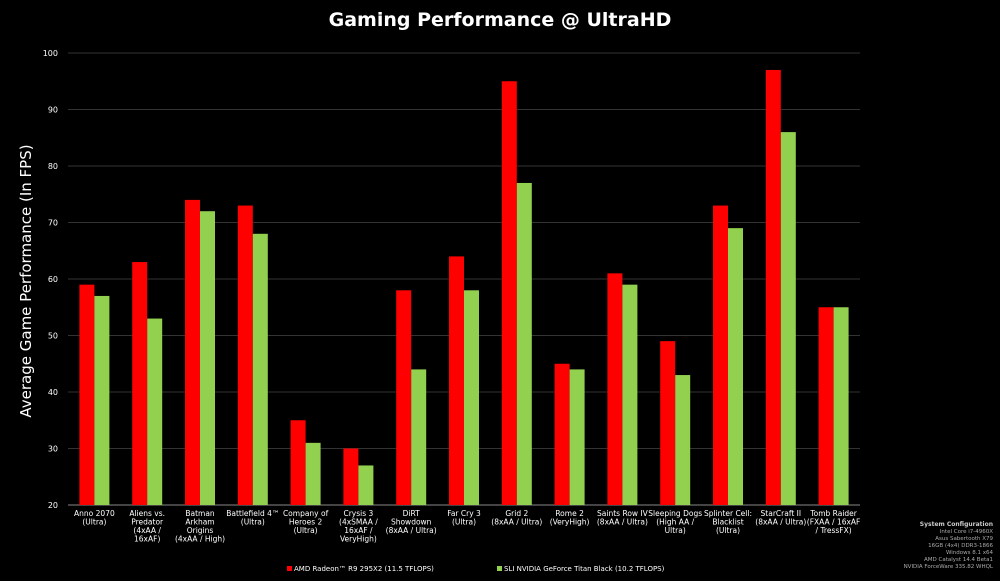 This screenshot has height=581, width=1000. What do you see at coordinates (53, 223) in the screenshot?
I see `y-tick-label: 70` at bounding box center [53, 223].